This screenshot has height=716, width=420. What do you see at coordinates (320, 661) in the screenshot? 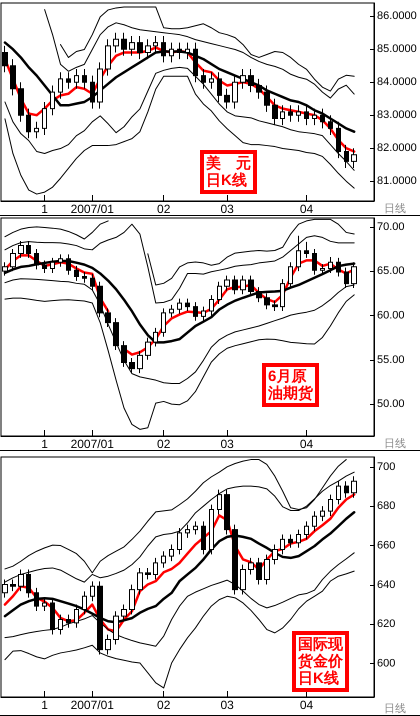
I see `annotation: 国际现货金价日K线` at bounding box center [320, 661].